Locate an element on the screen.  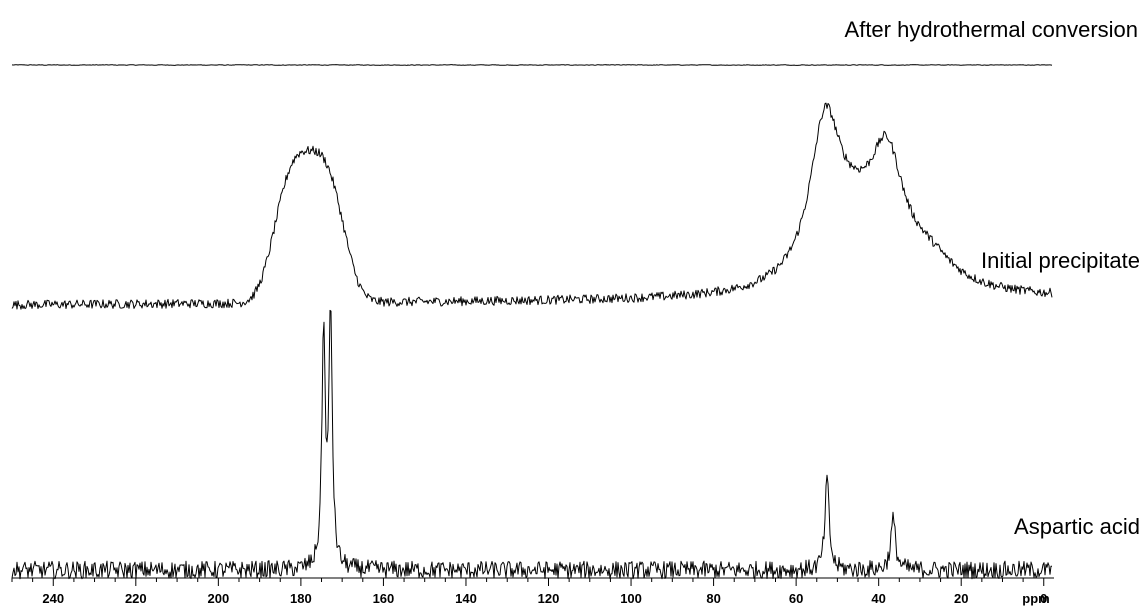
x-tick-label: 60 is located at coordinates (796, 598).